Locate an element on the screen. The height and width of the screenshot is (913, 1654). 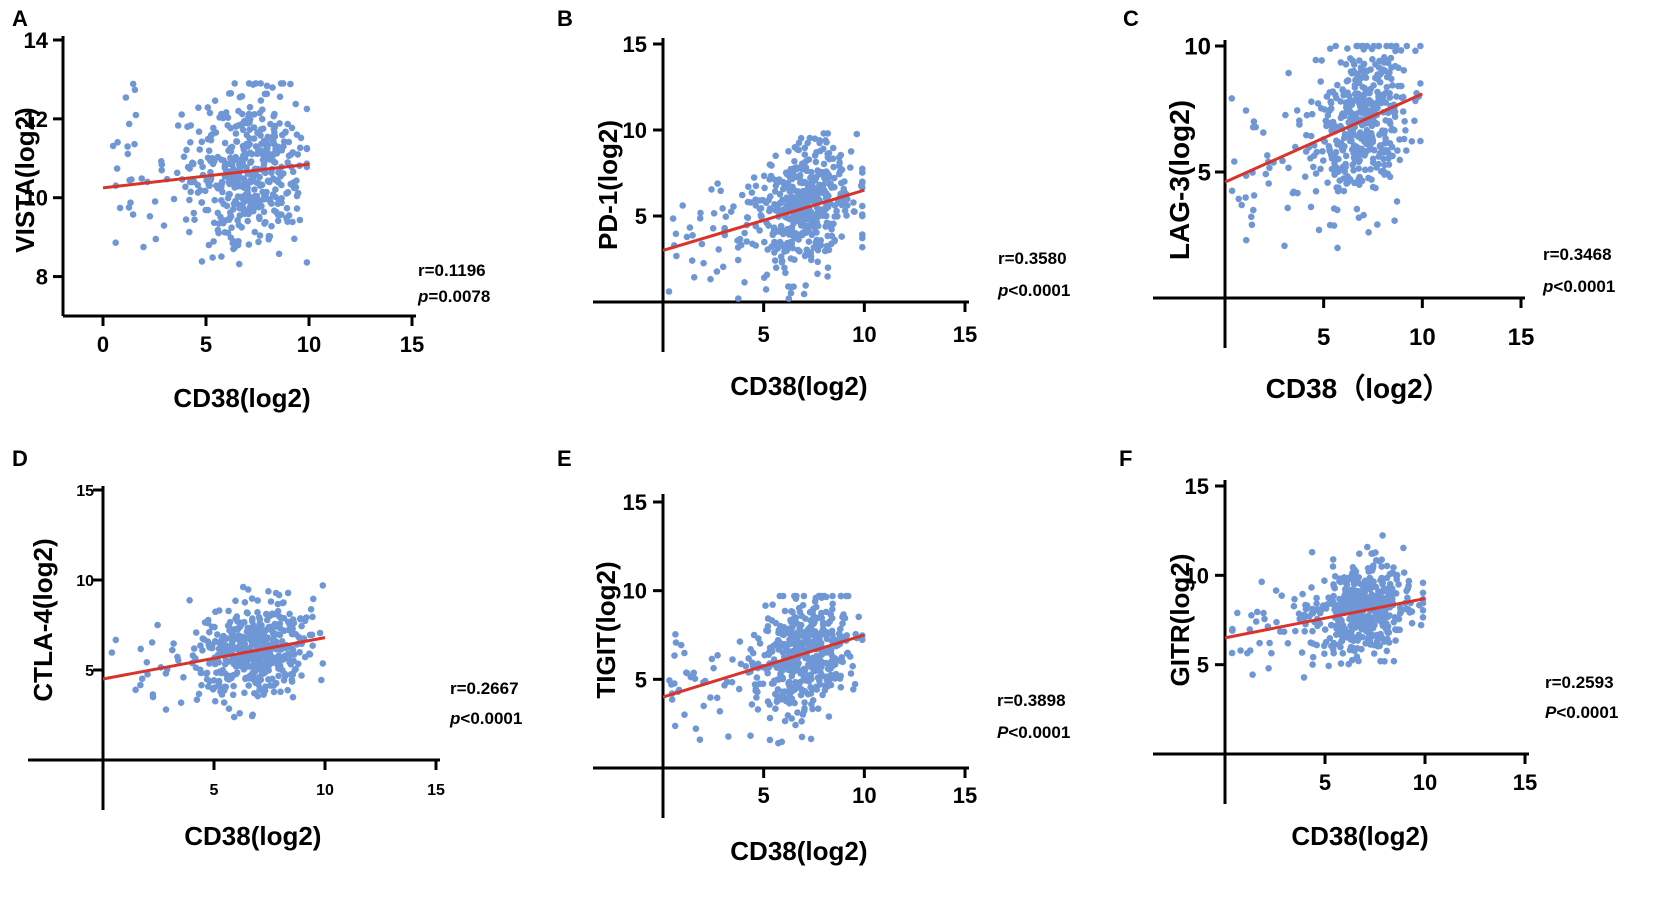
p-symbol: p is located at coordinates (1547, 286).